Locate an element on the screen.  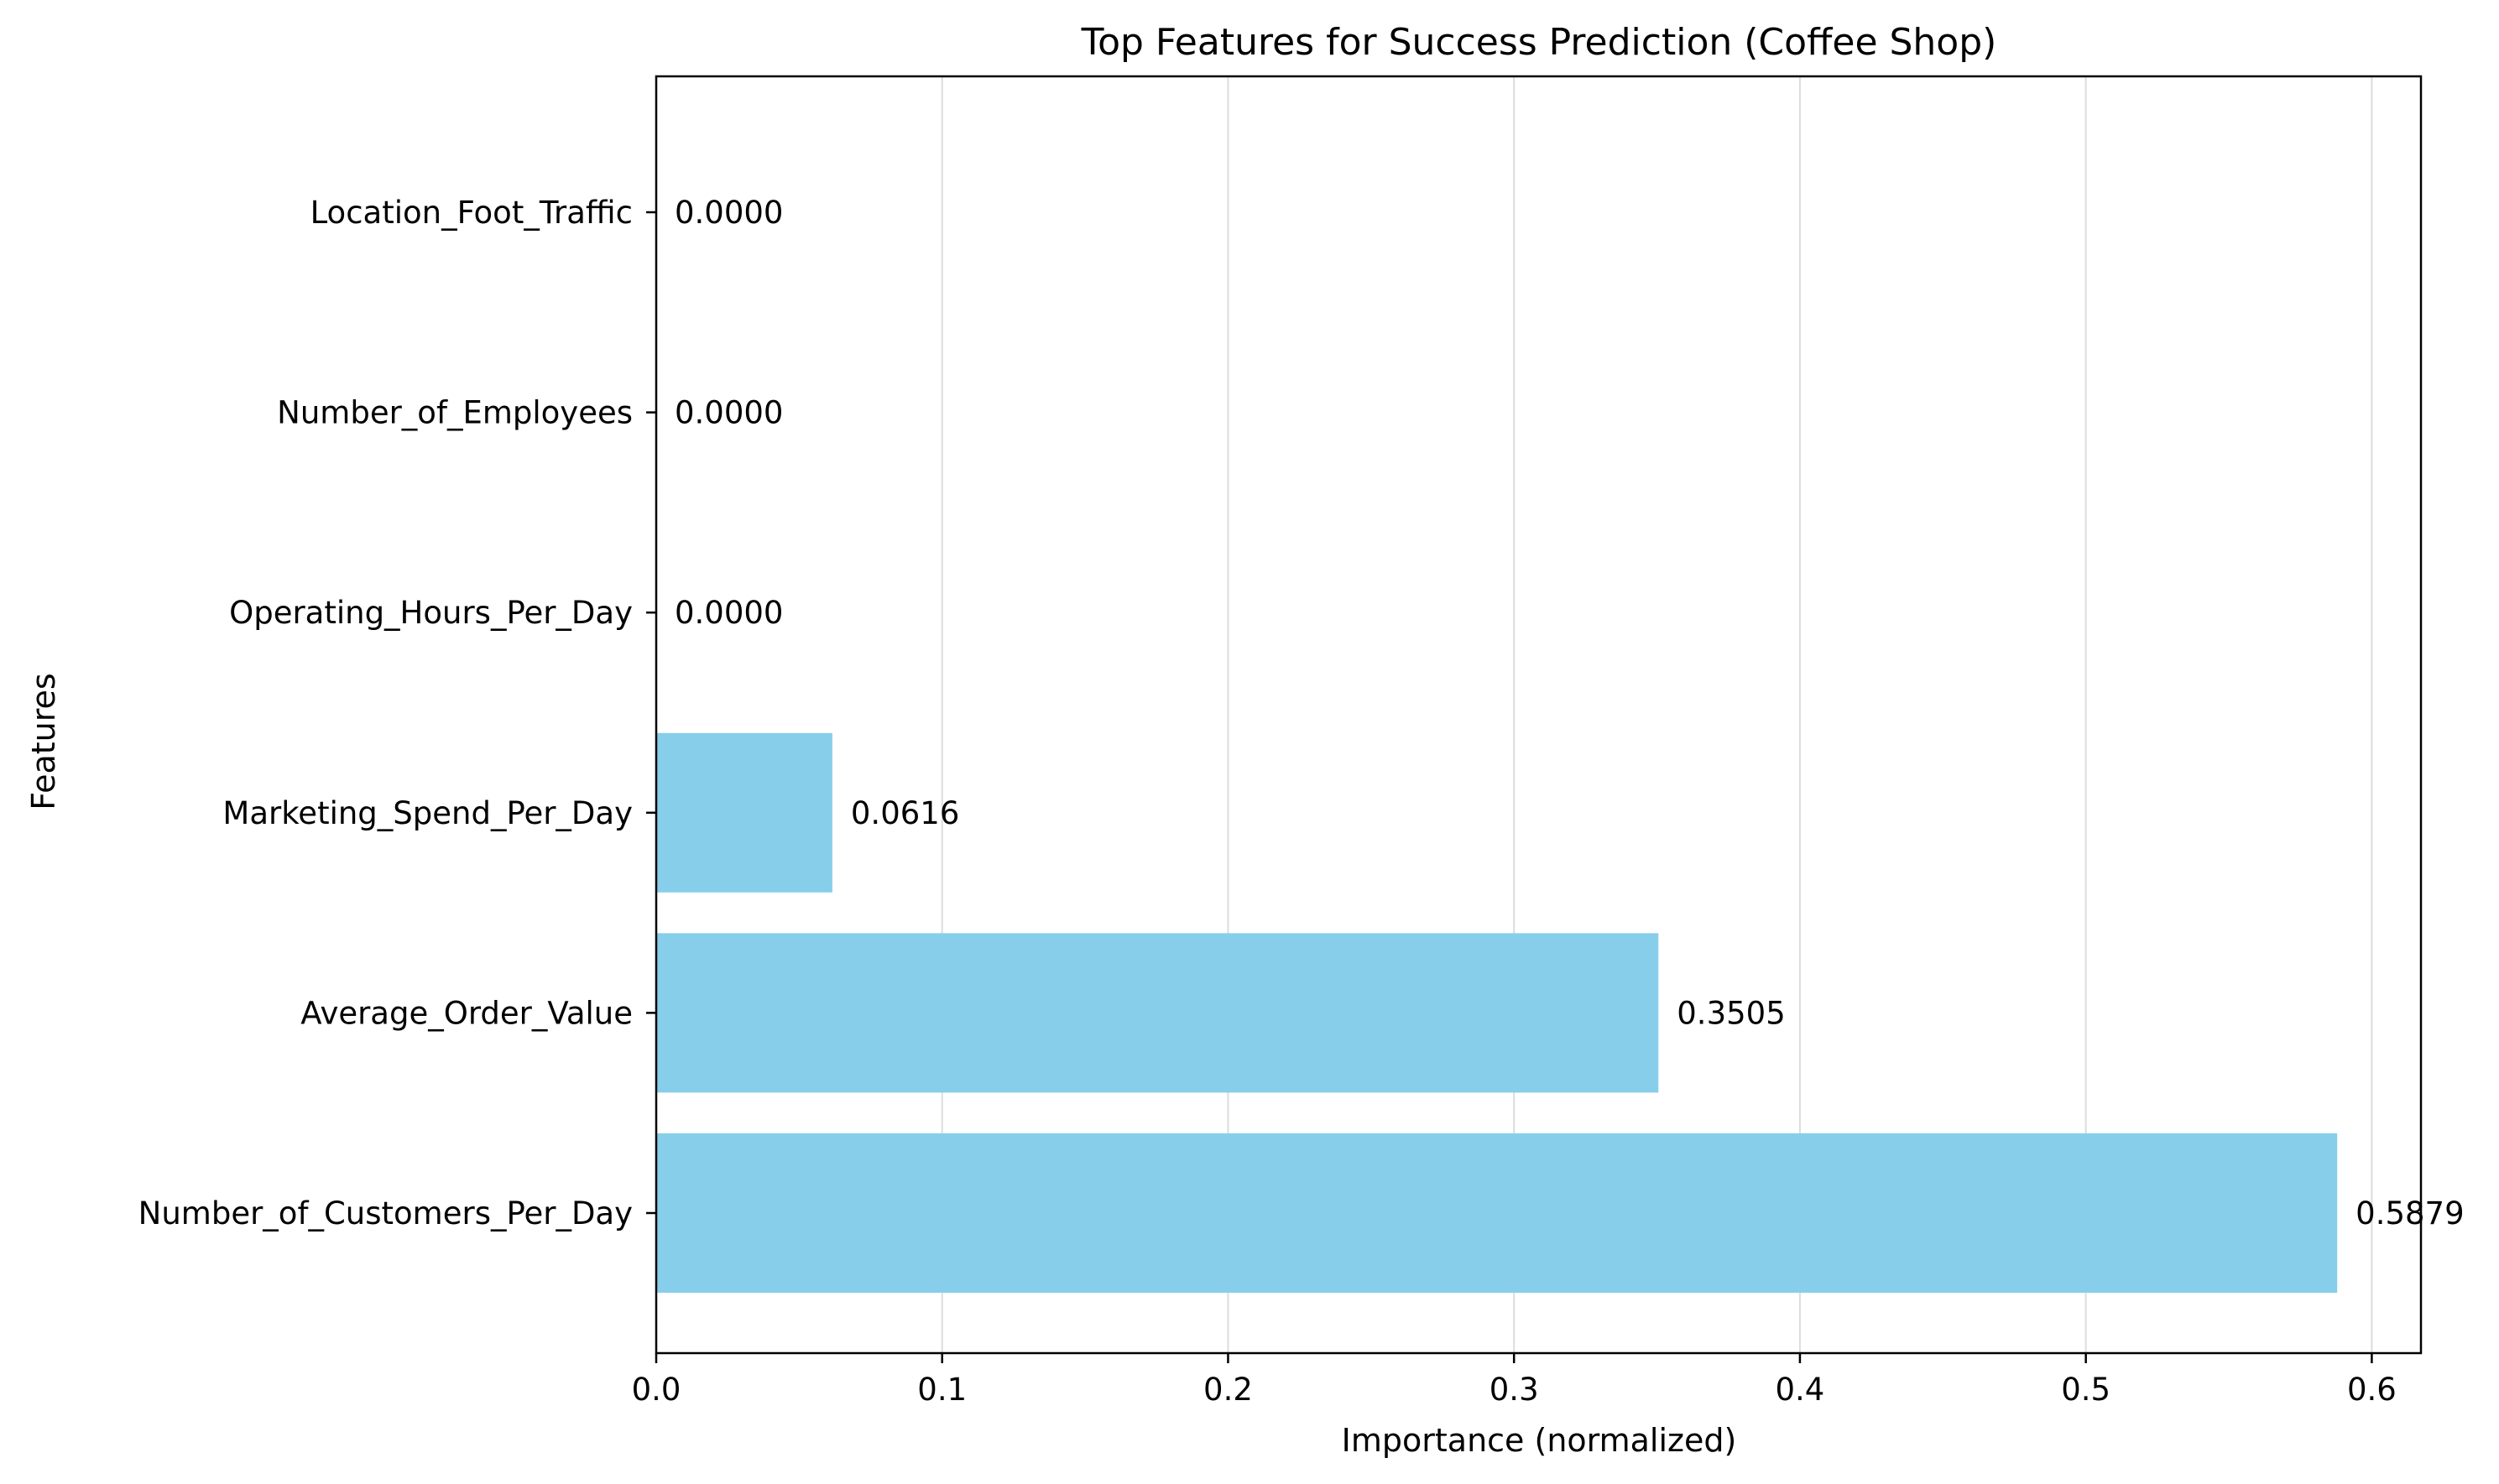
x-tick-label: 0.0 is located at coordinates (656, 1390).